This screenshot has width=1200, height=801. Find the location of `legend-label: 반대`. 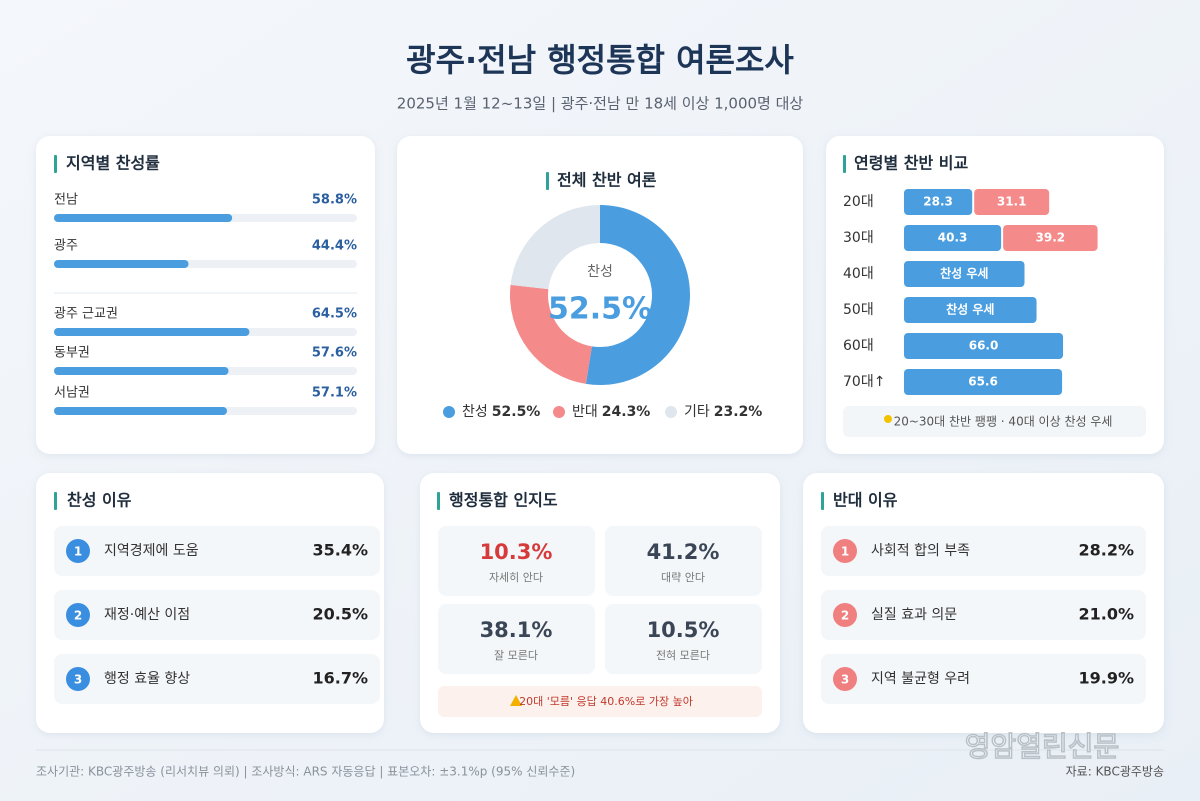

legend-label: 반대 is located at coordinates (585, 412).